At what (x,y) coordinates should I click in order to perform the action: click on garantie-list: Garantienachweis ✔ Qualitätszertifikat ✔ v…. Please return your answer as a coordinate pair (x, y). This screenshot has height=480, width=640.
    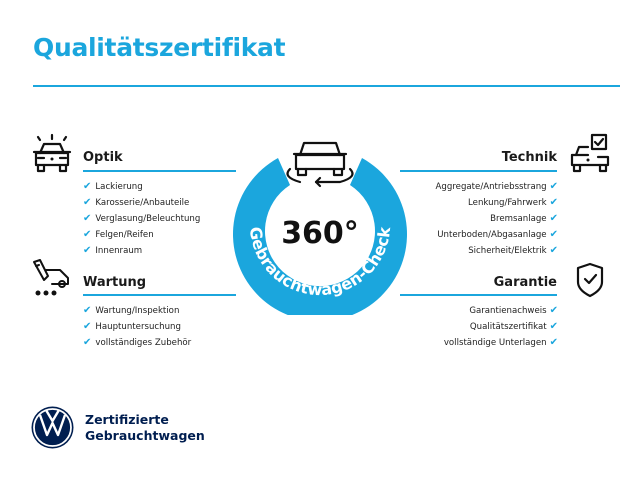
    Looking at the image, I should click on (501, 327).